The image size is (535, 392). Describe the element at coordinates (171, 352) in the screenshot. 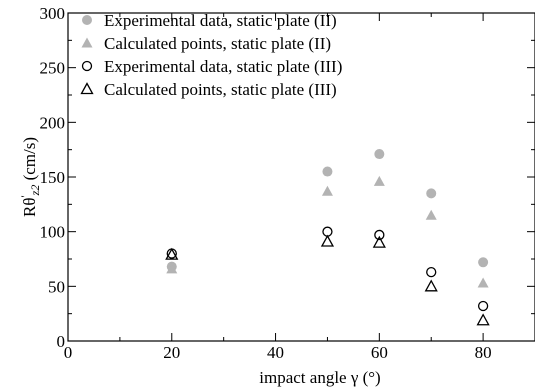

I see `x-tick-label: 20` at that location.